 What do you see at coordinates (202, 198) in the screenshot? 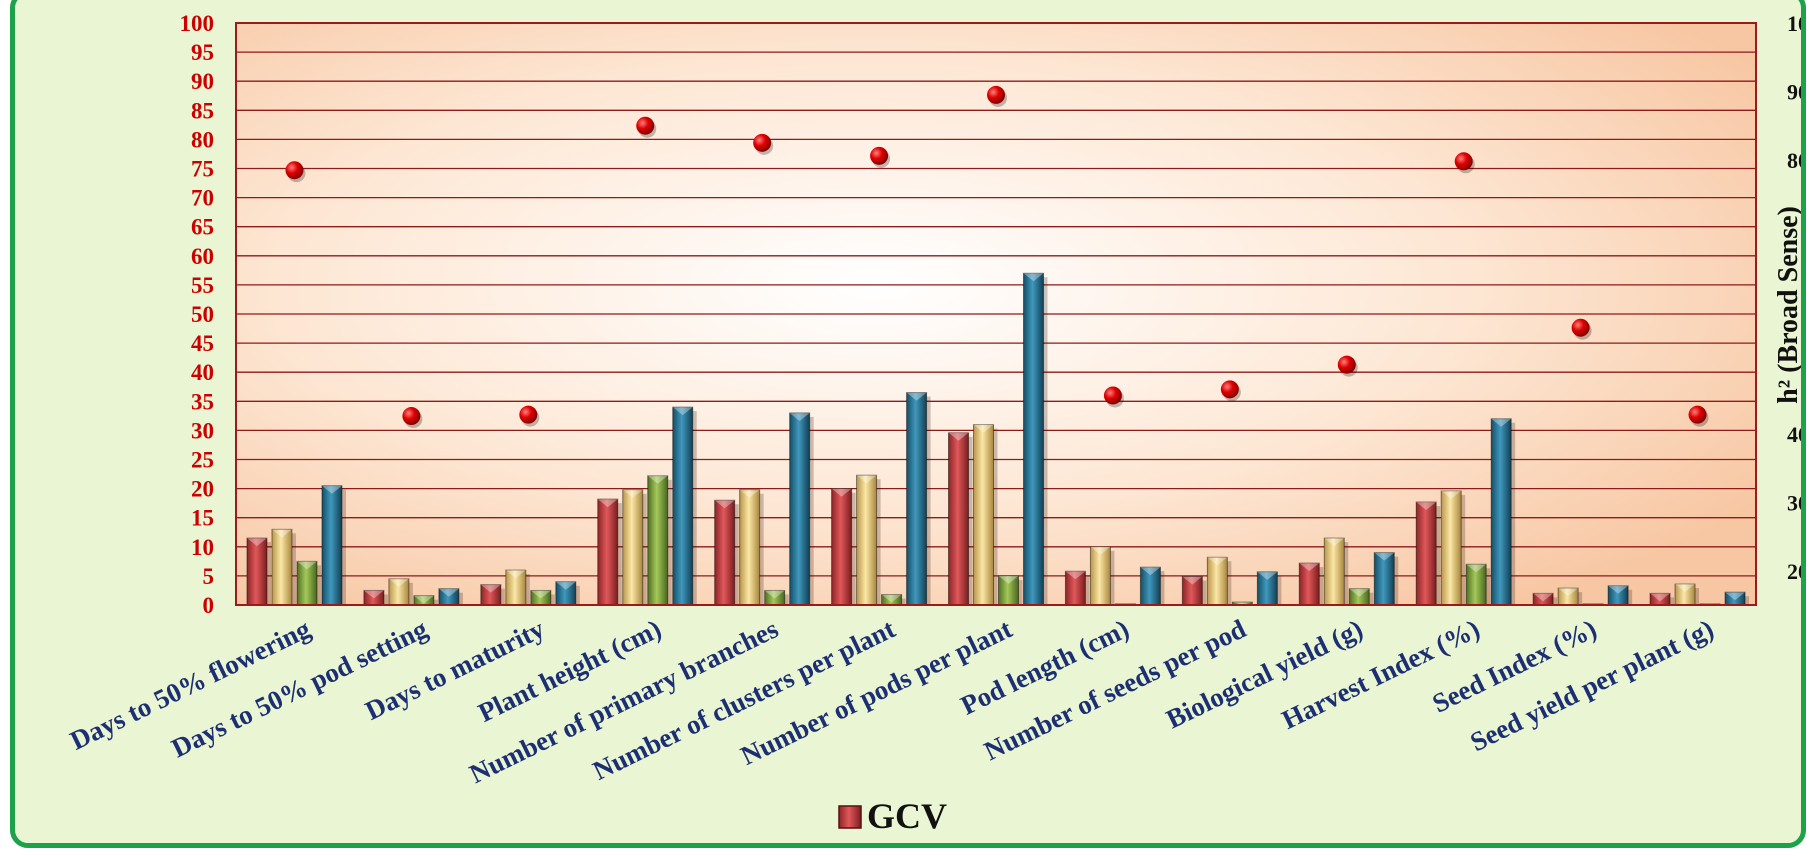
I see `left-tick-label: 70` at bounding box center [202, 198].